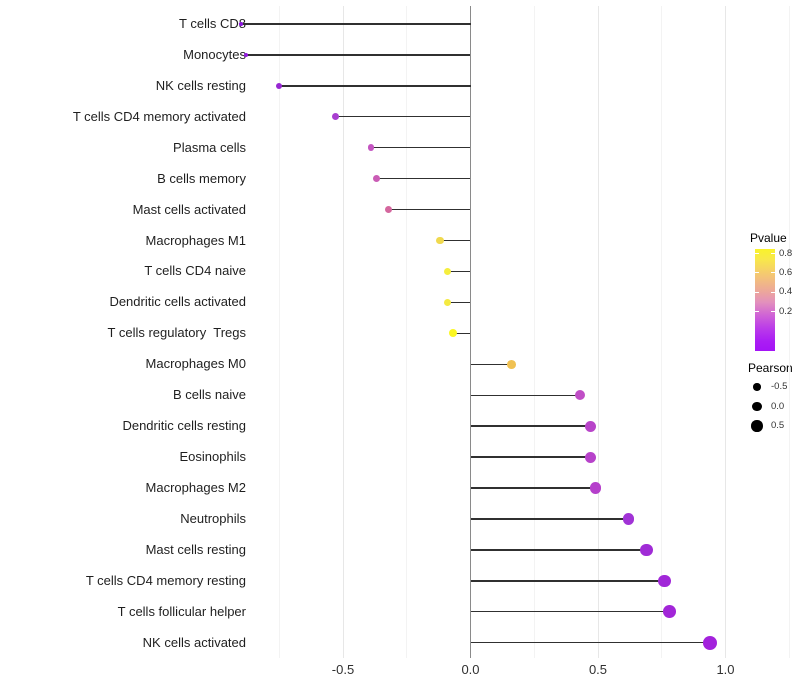 Image resolution: width=800 pixels, height=700 pixels. What do you see at coordinates (214, 54) in the screenshot?
I see `y-axis-label: Monocytes` at bounding box center [214, 54].